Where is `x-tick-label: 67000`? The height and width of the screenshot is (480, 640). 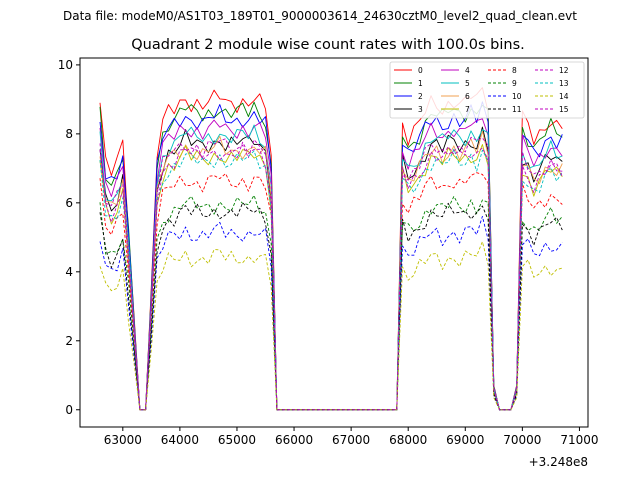 x-tick-label: 67000 is located at coordinates (351, 440).